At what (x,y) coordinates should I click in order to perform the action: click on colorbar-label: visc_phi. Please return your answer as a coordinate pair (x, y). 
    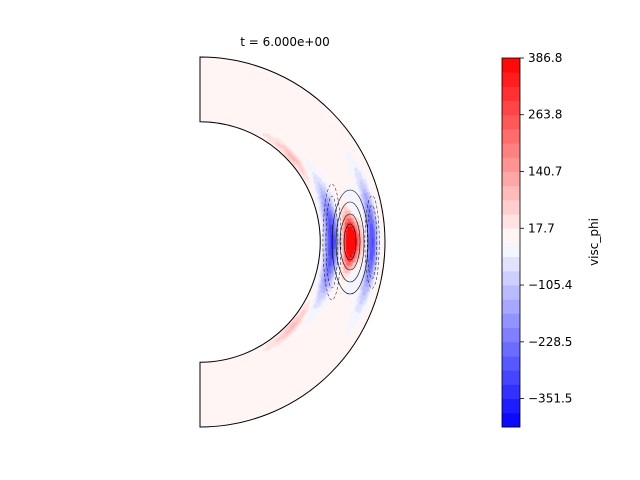
    Looking at the image, I should click on (594, 242).